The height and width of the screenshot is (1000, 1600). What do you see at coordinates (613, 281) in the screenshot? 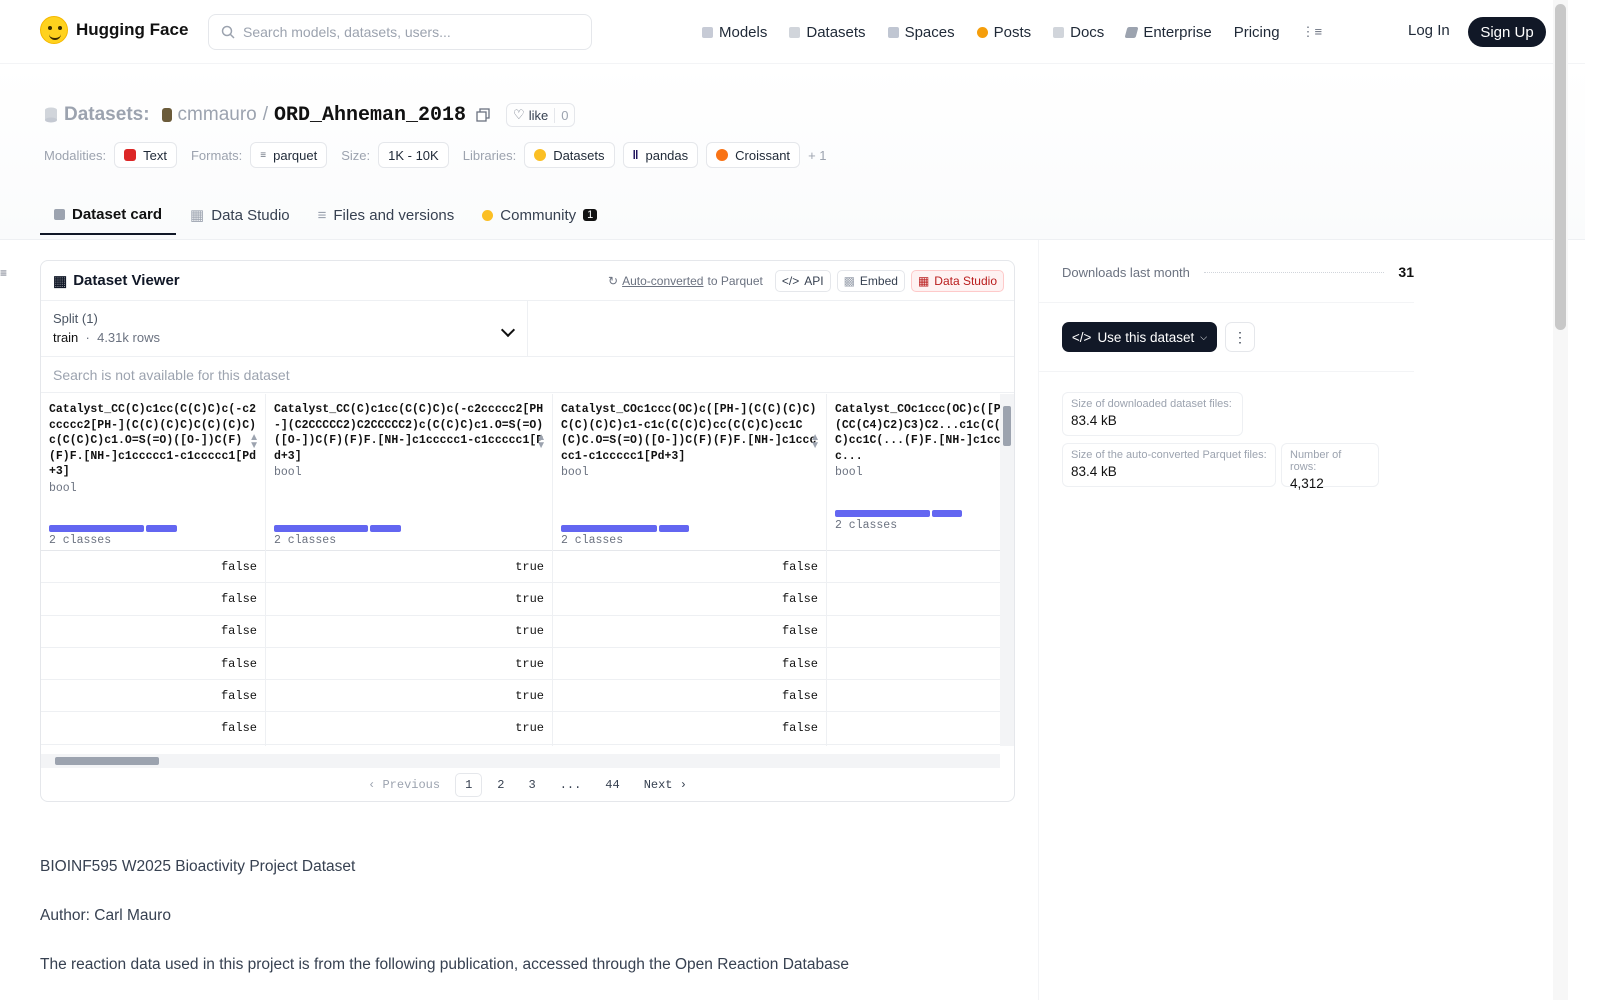
I see `refresh-icon: ↻` at bounding box center [613, 281].